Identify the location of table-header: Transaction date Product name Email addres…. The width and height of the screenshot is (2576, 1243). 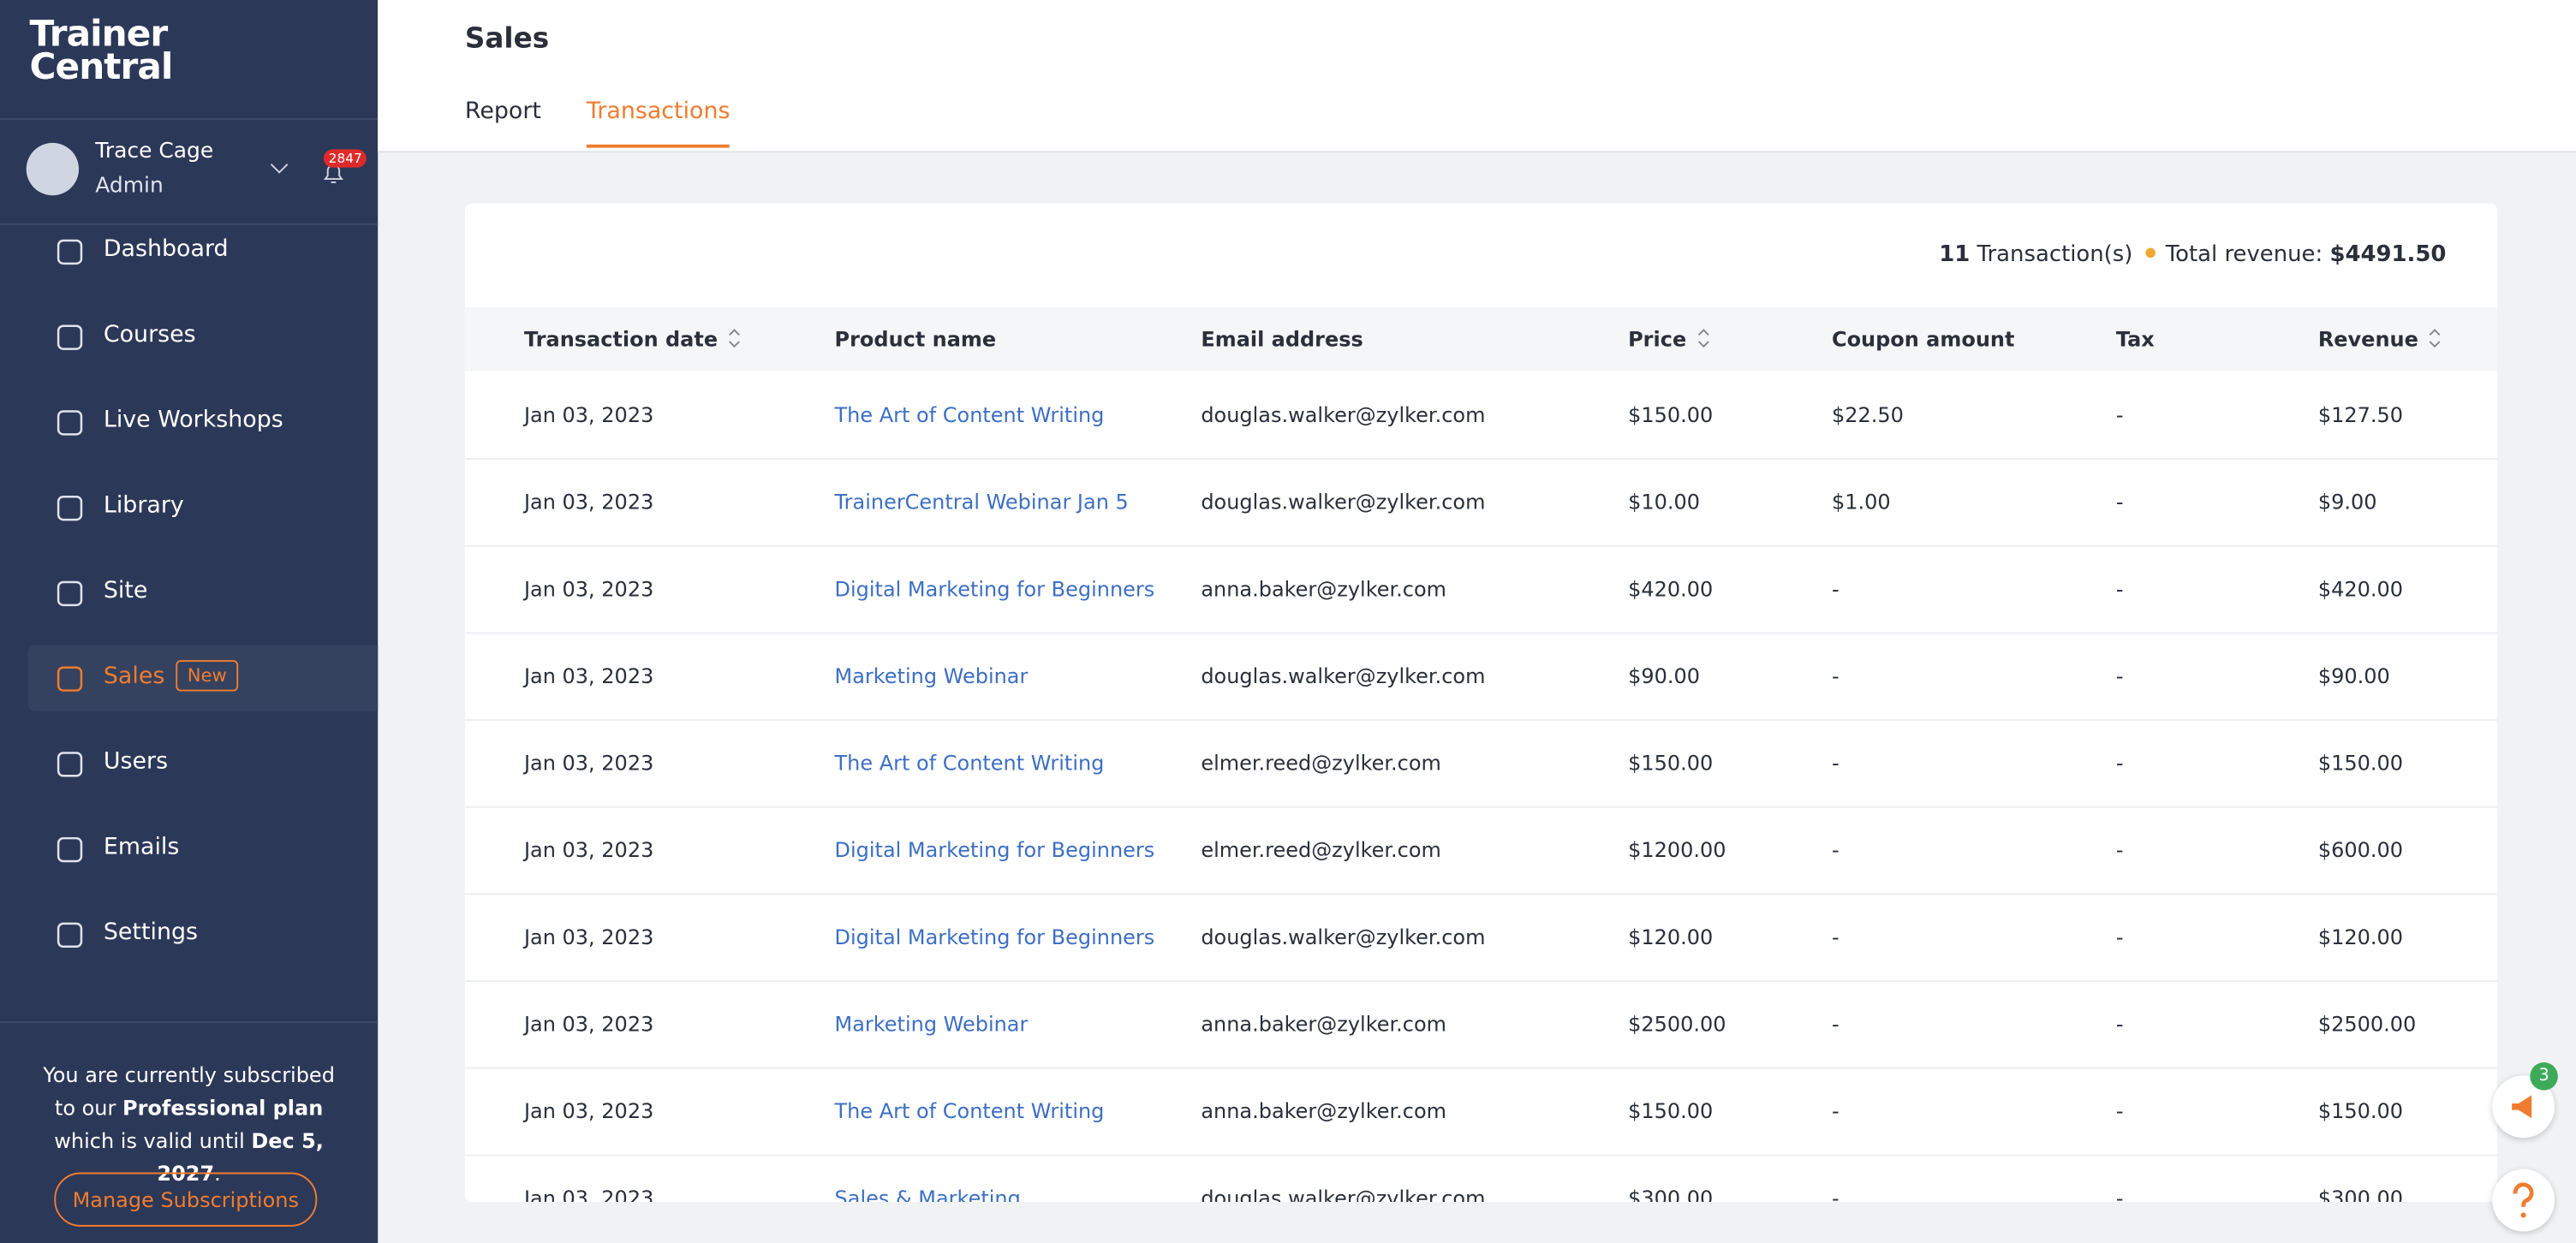
(1481, 339).